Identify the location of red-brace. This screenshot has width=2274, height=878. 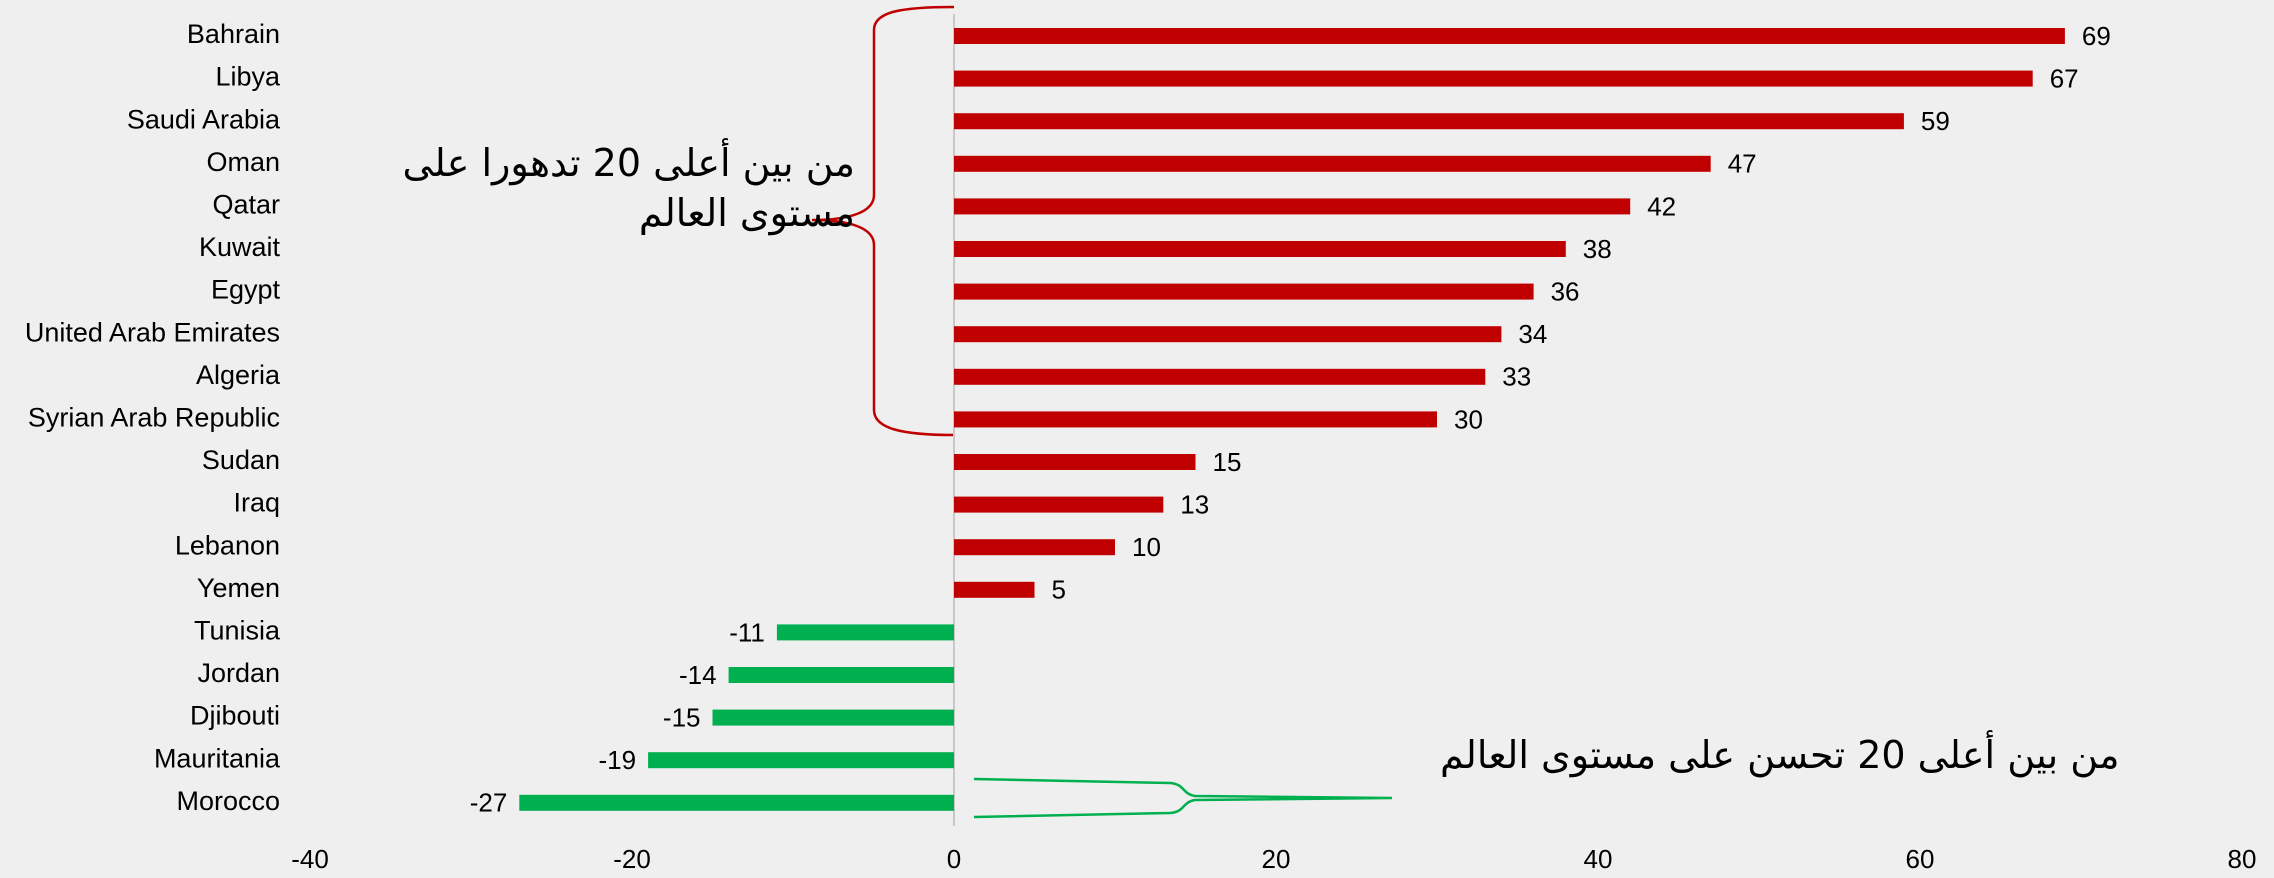
(883, 221).